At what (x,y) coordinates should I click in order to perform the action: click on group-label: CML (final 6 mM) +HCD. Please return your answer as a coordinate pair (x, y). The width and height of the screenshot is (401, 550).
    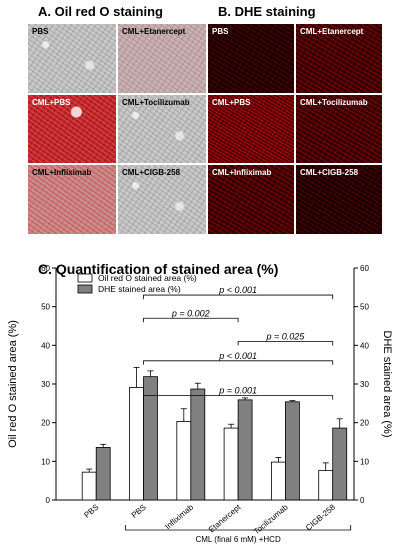
    Looking at the image, I should click on (237, 539).